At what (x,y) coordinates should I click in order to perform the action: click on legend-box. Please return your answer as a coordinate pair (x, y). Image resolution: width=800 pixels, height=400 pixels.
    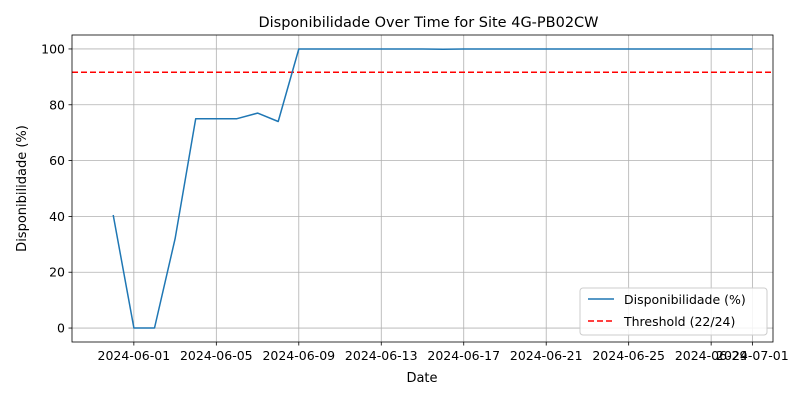
    Looking at the image, I should click on (673, 311).